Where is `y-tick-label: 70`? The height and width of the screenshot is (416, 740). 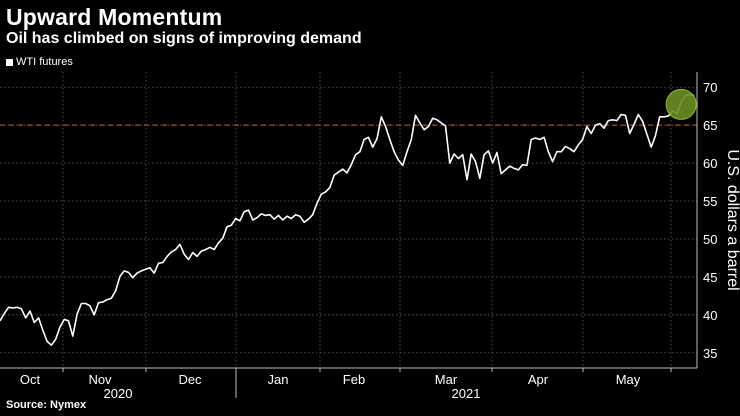
y-tick-label: 70 is located at coordinates (710, 87).